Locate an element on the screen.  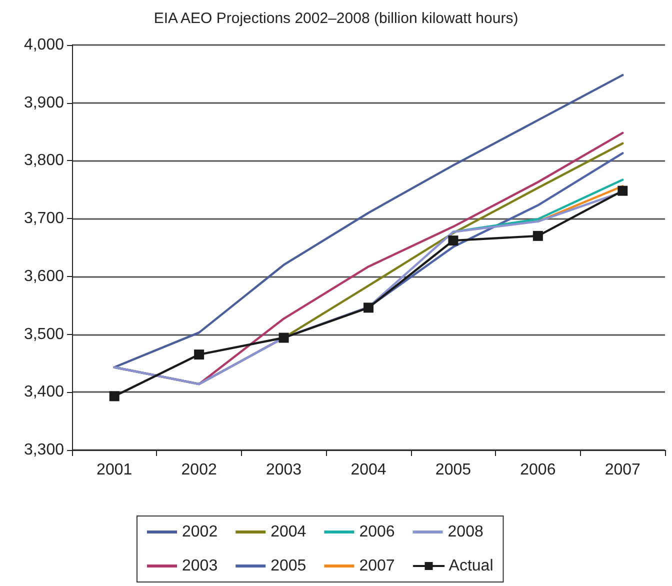
legend-label: 2003 is located at coordinates (200, 566).